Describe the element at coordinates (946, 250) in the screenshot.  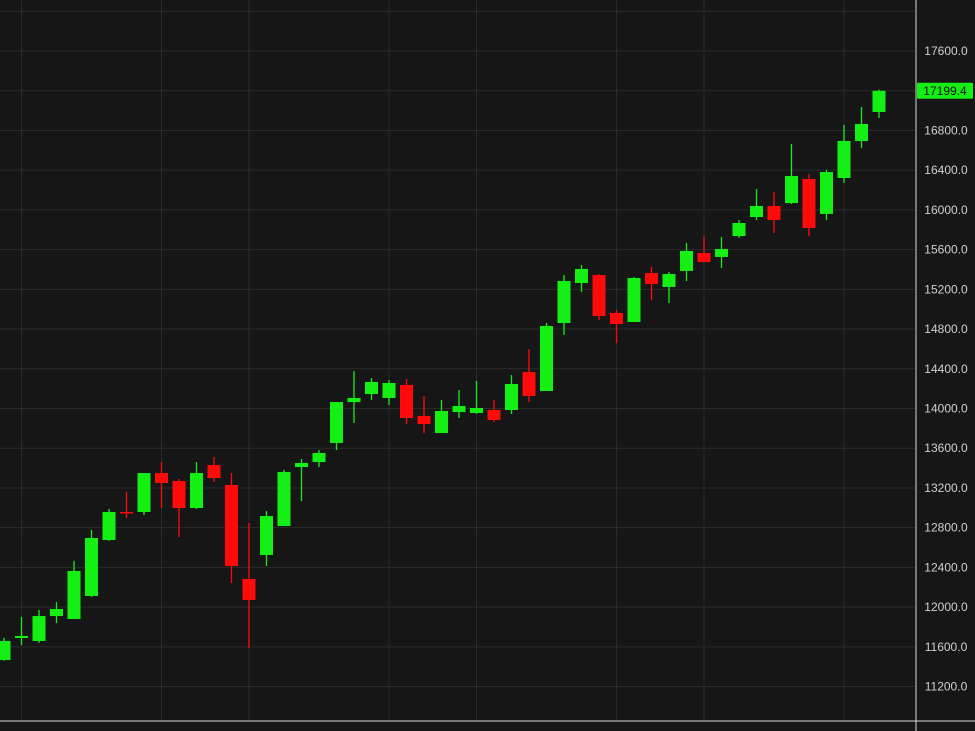
I see `y-tick-label: 15600.0` at that location.